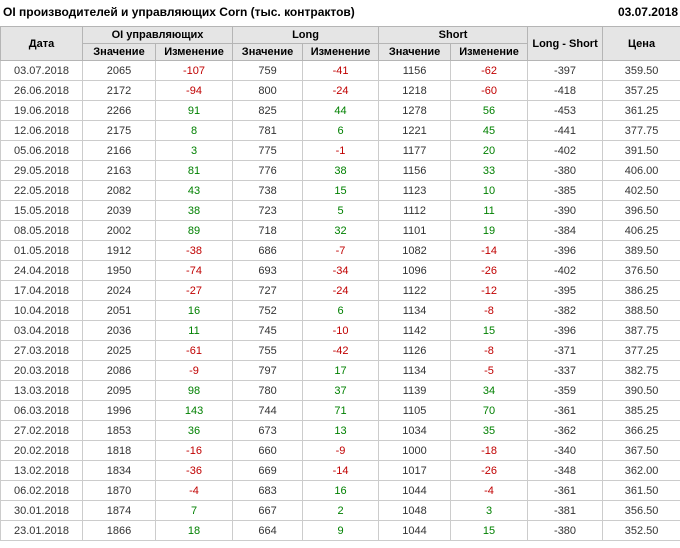 The width and height of the screenshot is (680, 548). What do you see at coordinates (565, 510) in the screenshot?
I see `cell-long-short: -381` at bounding box center [565, 510].